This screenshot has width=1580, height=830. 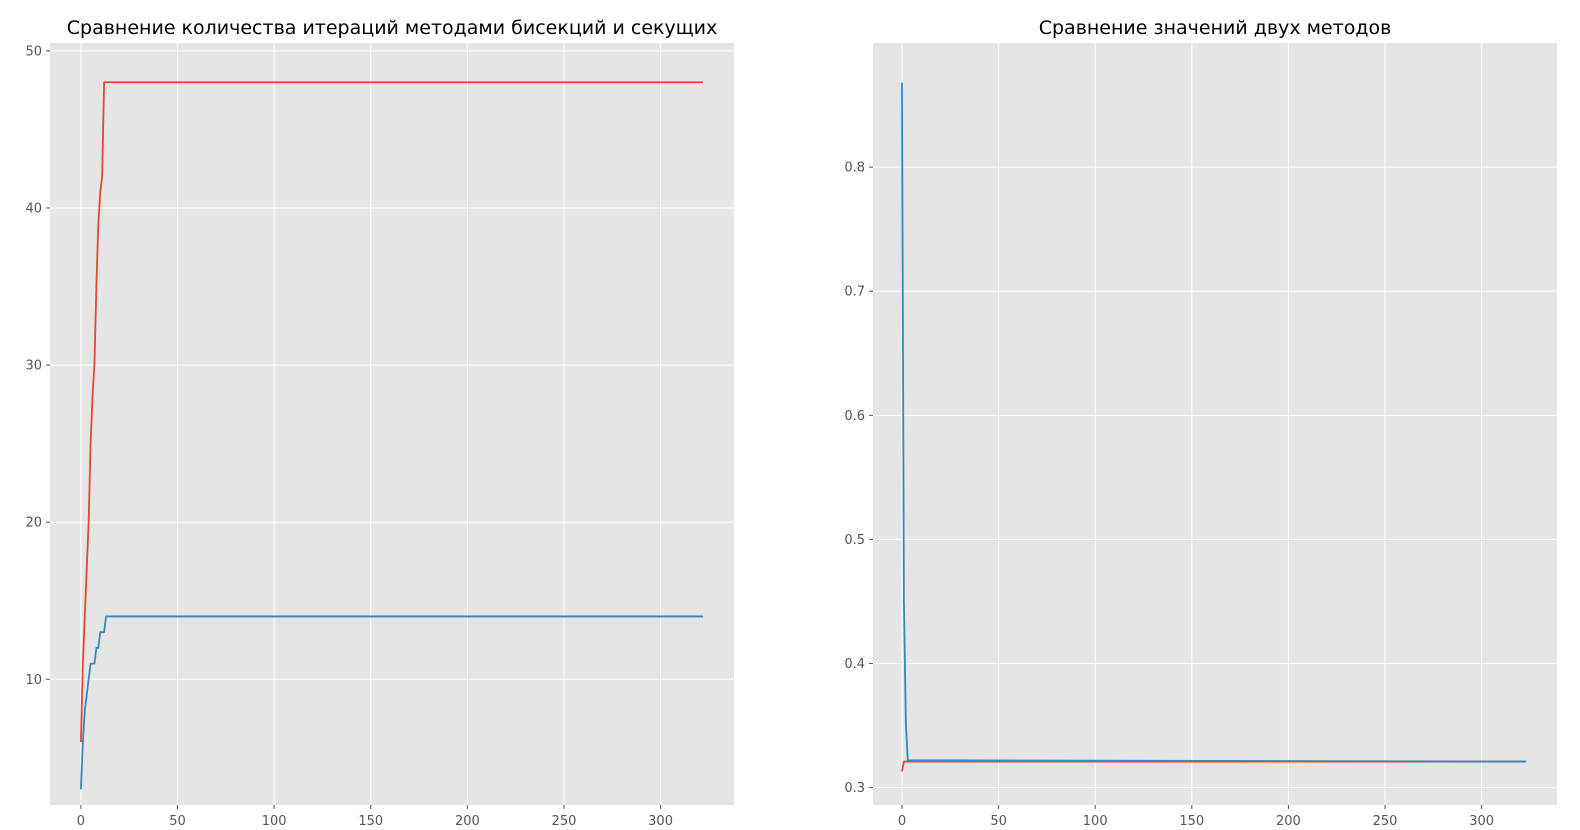 I want to click on y-axis-ticks: 0.3 0.4 0.5 0.6 0.7 0.8, so click(x=858, y=478).